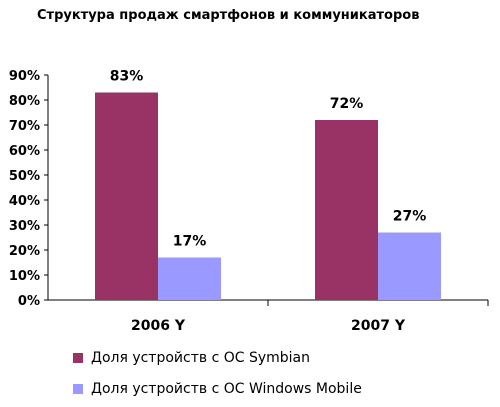 This screenshot has height=407, width=500. I want to click on legend-item-windows-mobile: Доля устройств с ОС Windows Mobile, so click(283, 389).